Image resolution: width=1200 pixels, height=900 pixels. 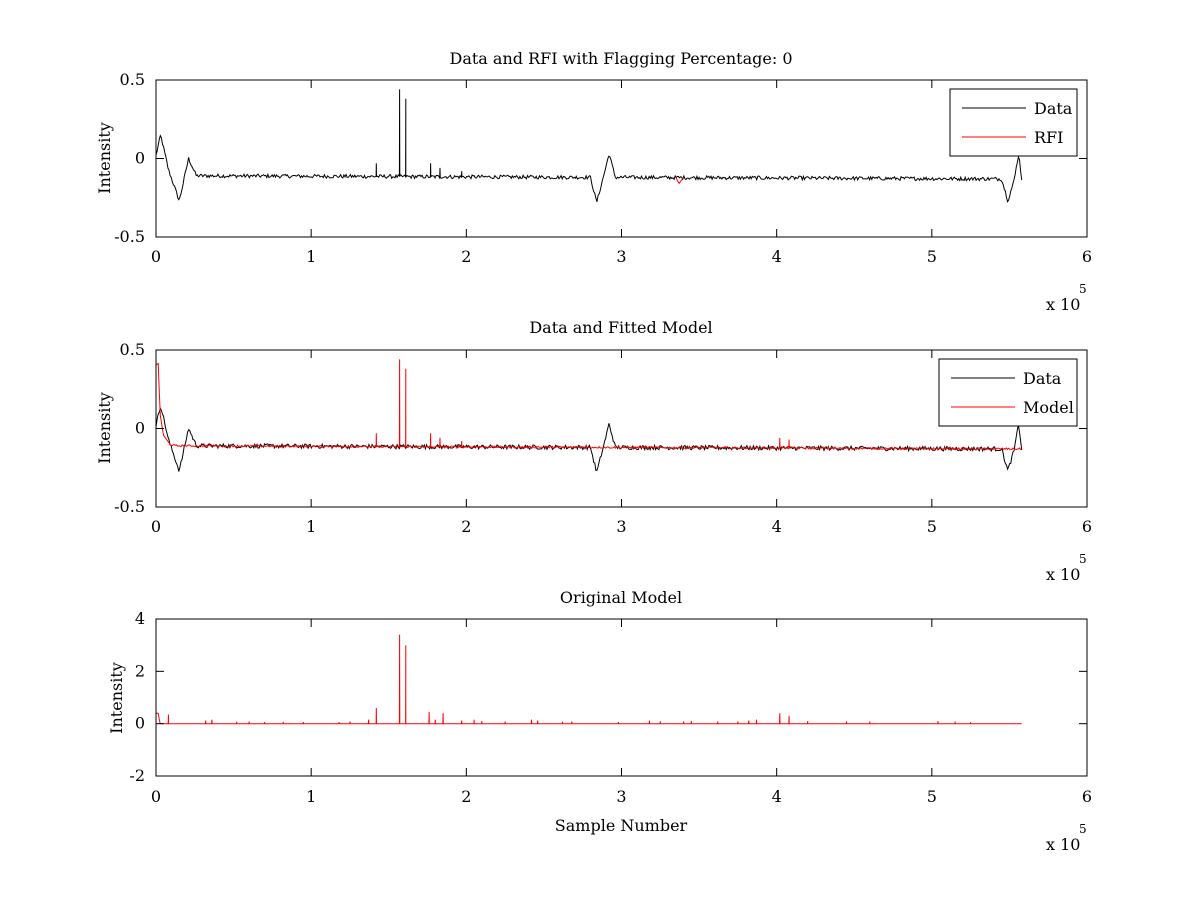 What do you see at coordinates (140, 670) in the screenshot?
I see `y-tick-label: 2` at bounding box center [140, 670].